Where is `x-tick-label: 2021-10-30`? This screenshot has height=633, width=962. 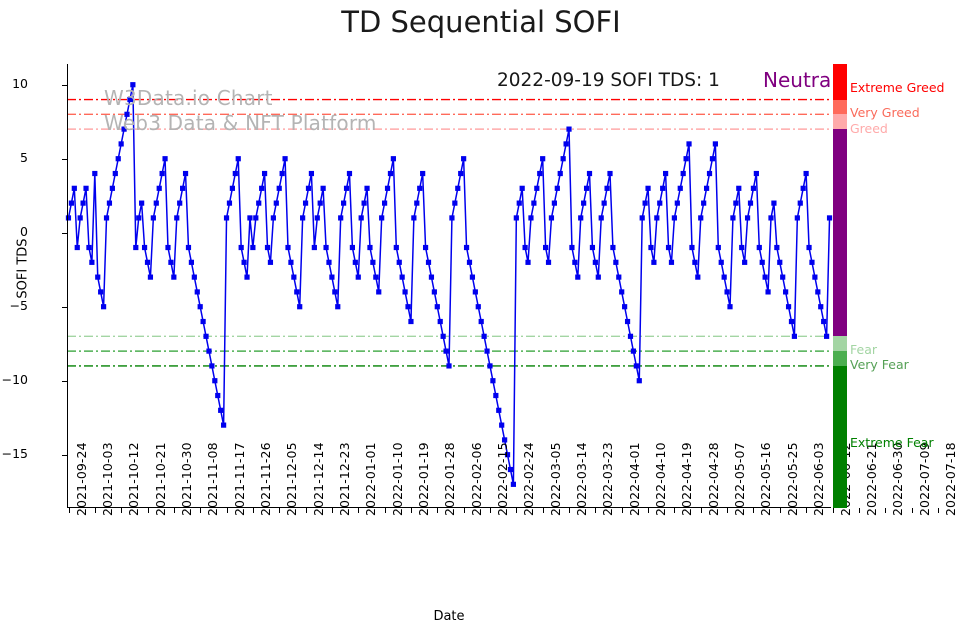
x-tick-label: 2021-10-30 is located at coordinates (186, 479).